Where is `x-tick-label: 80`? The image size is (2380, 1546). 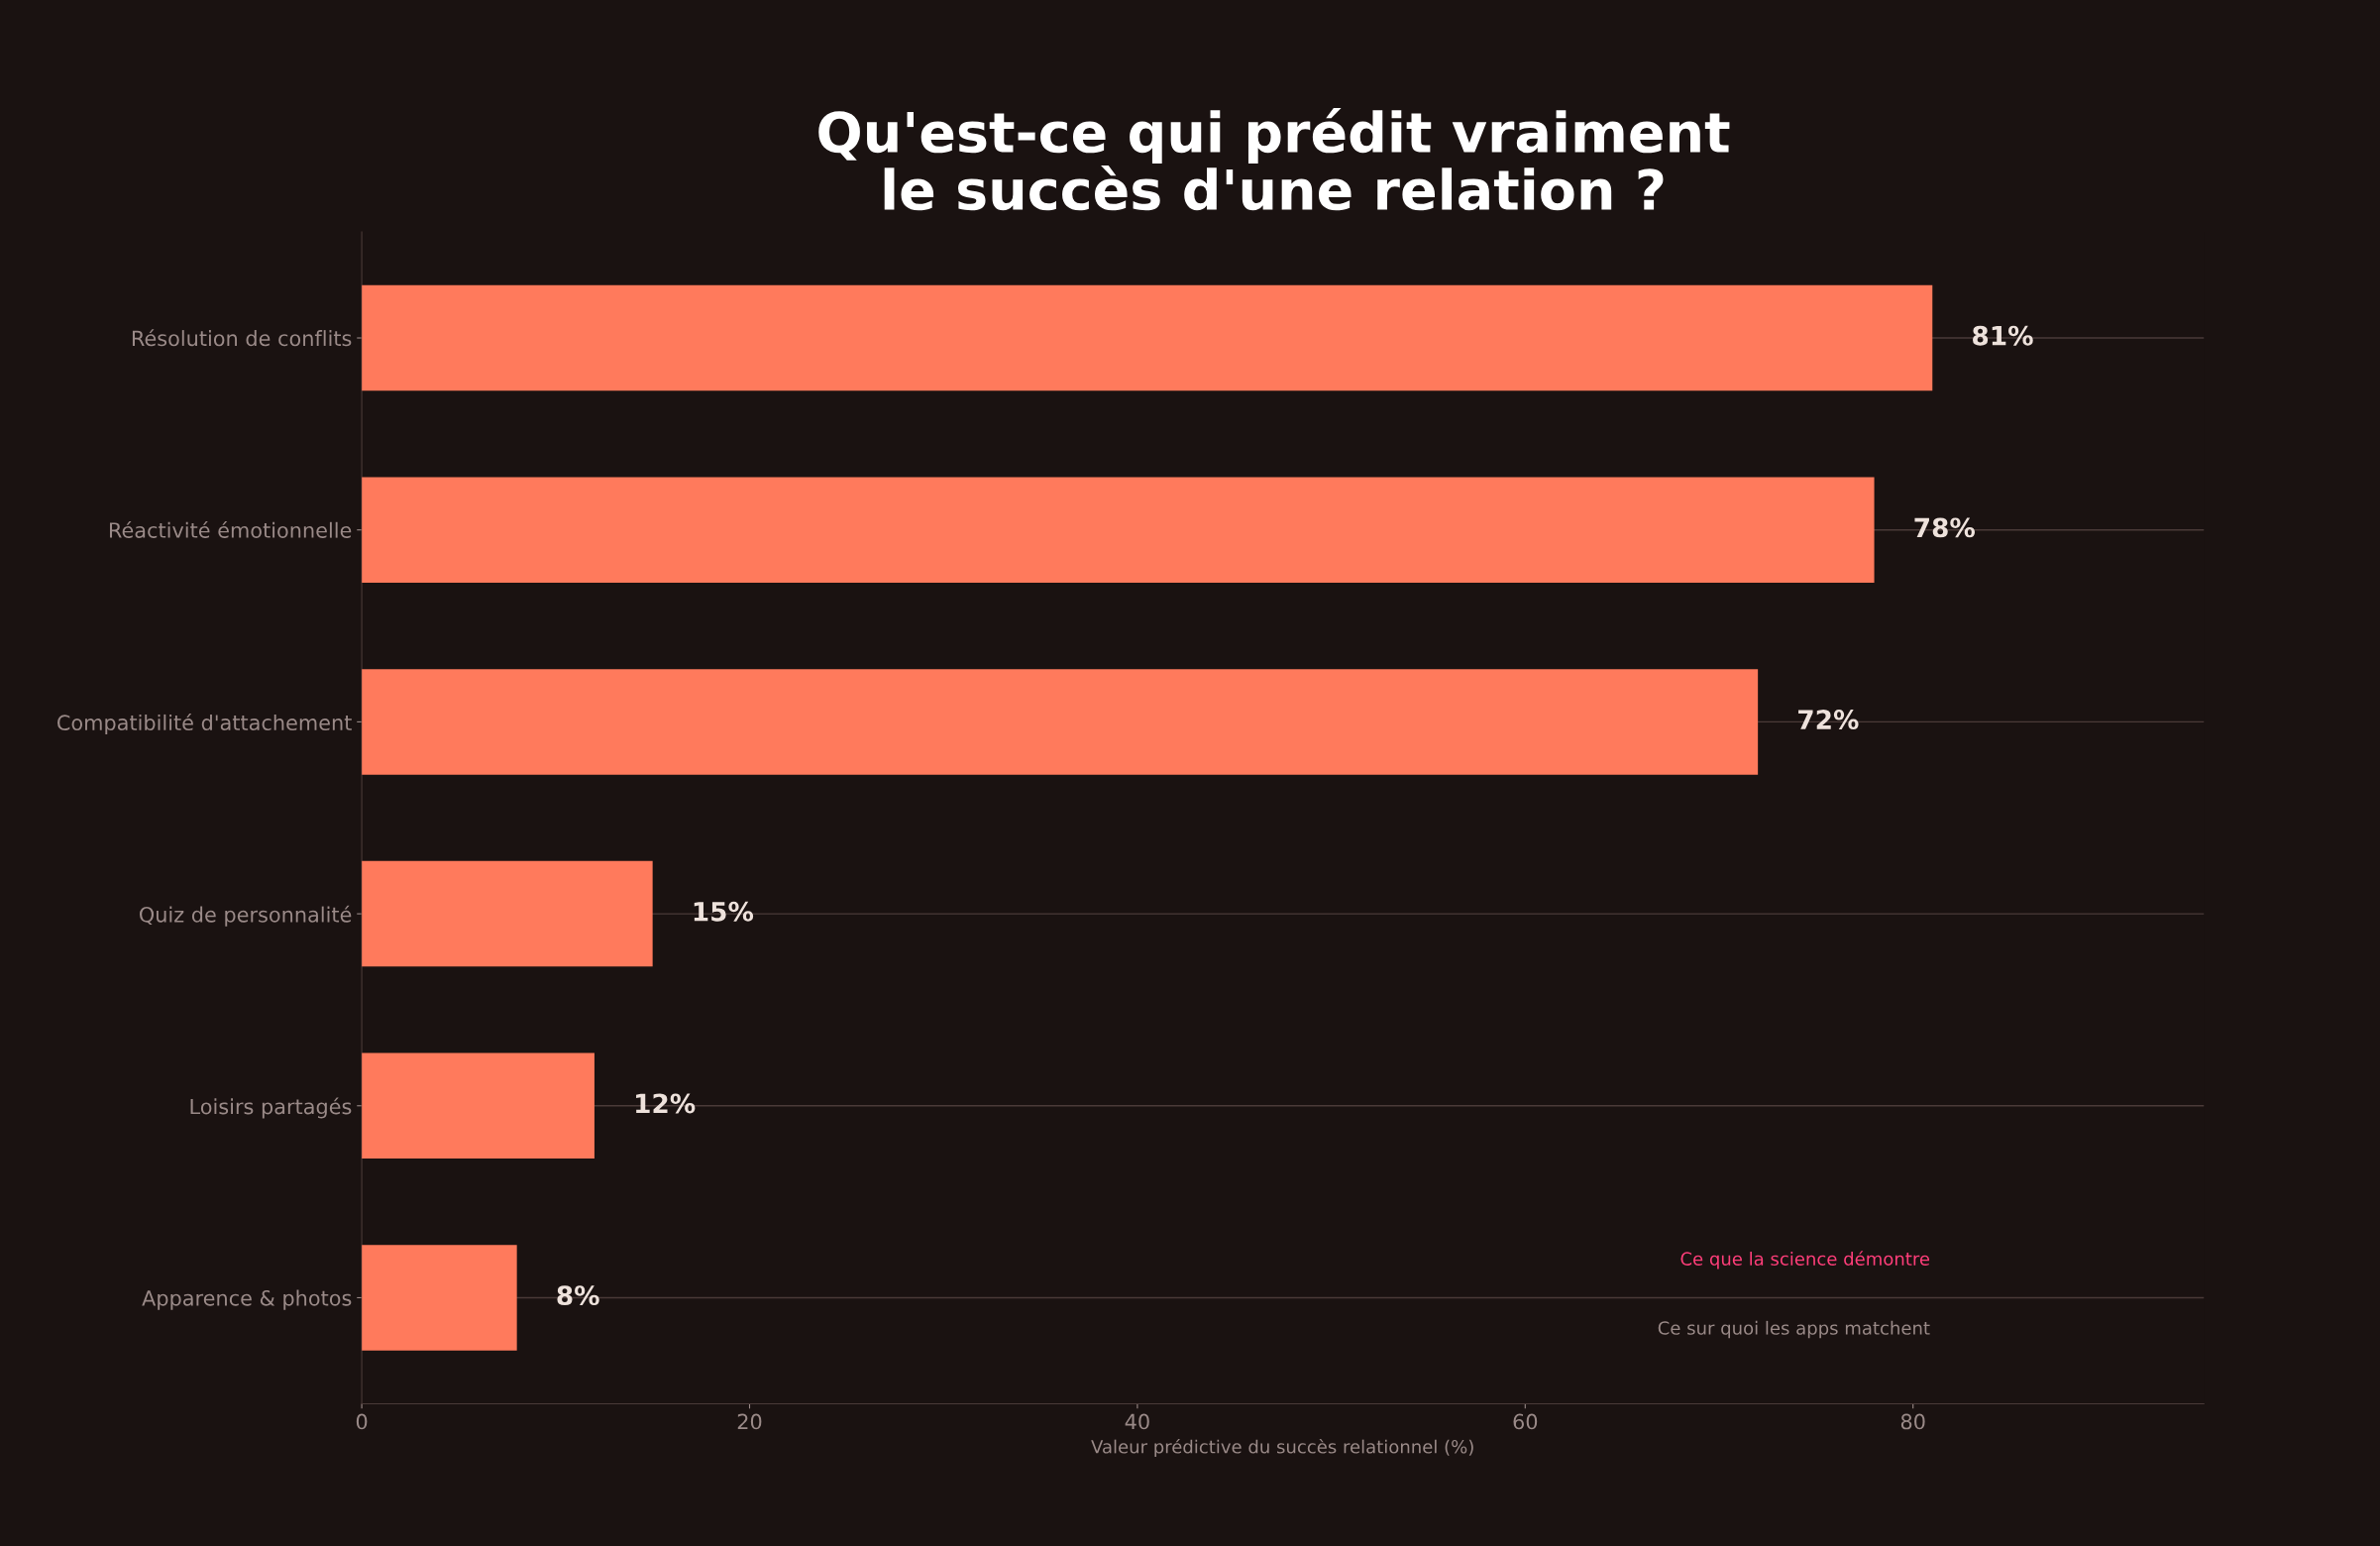
x-tick-label: 80 is located at coordinates (1912, 1421).